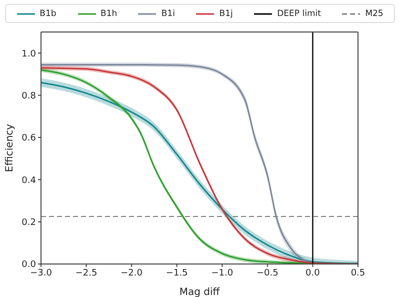 The image size is (400, 297). I want to click on x-tick-label: −2.5, so click(86, 273).